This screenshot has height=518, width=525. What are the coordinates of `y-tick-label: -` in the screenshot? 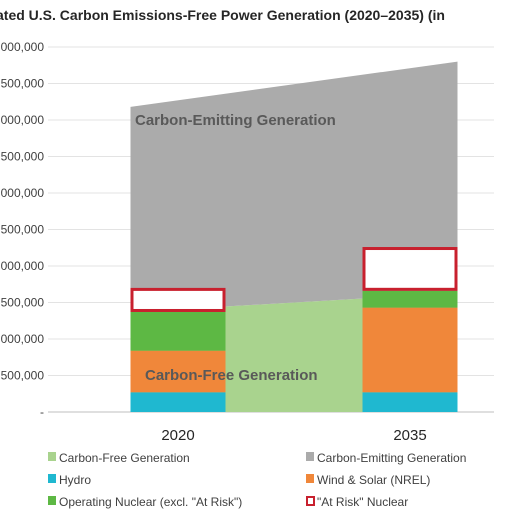 It's located at (42, 412).